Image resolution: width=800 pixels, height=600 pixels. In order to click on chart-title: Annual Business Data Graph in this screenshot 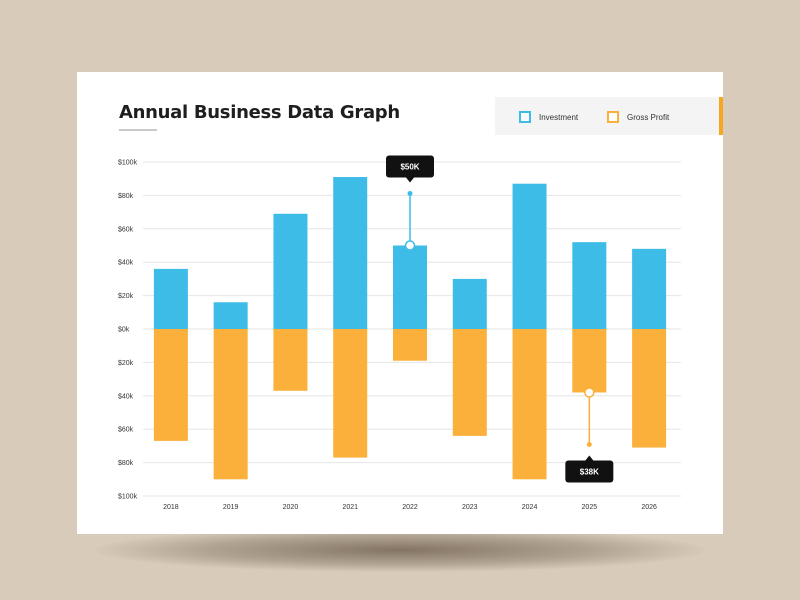, I will do `click(259, 112)`.